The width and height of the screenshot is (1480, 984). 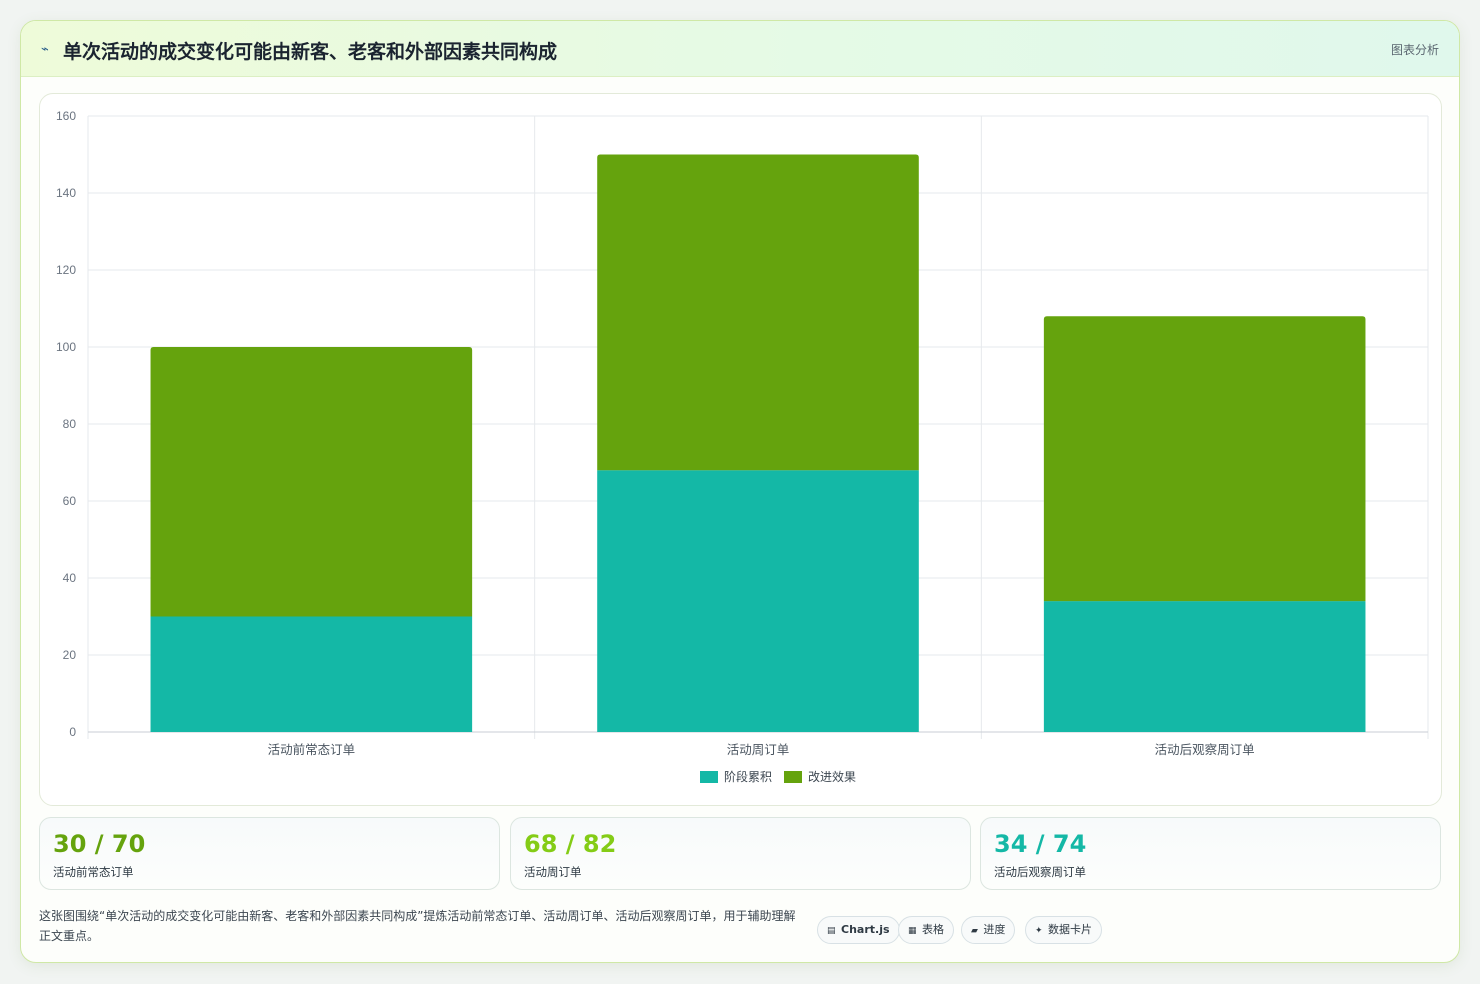 I want to click on tag-chartjs: ▤ Chart.js, so click(x=858, y=930).